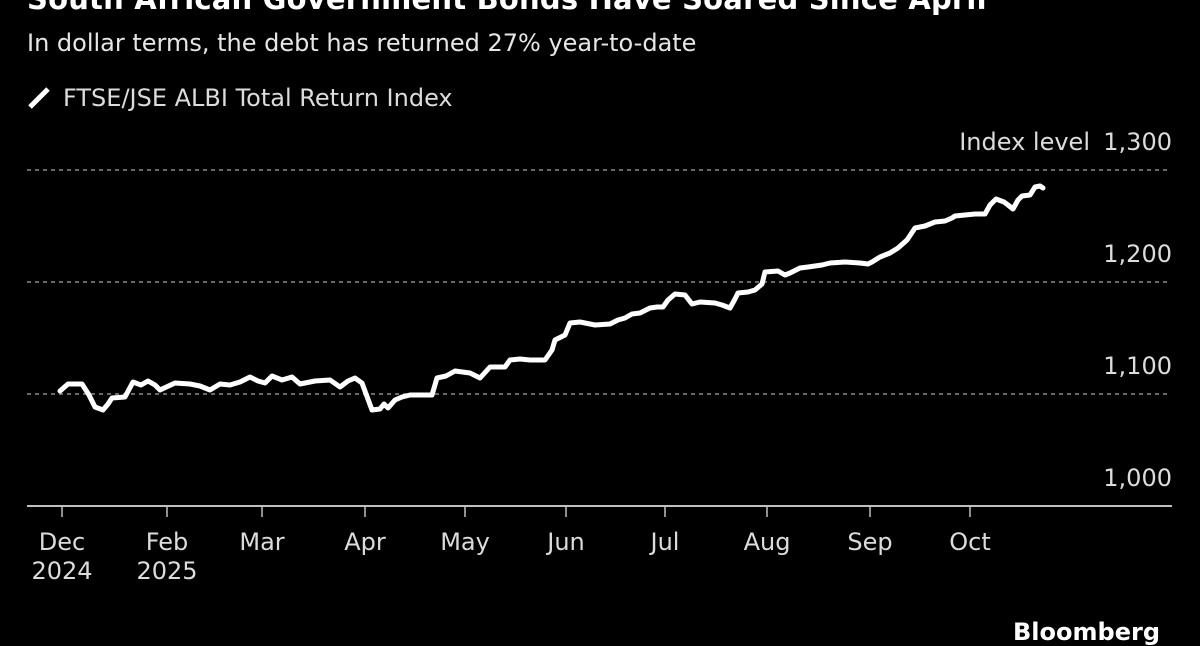  I want to click on x-tick-label: Jul, so click(665, 542).